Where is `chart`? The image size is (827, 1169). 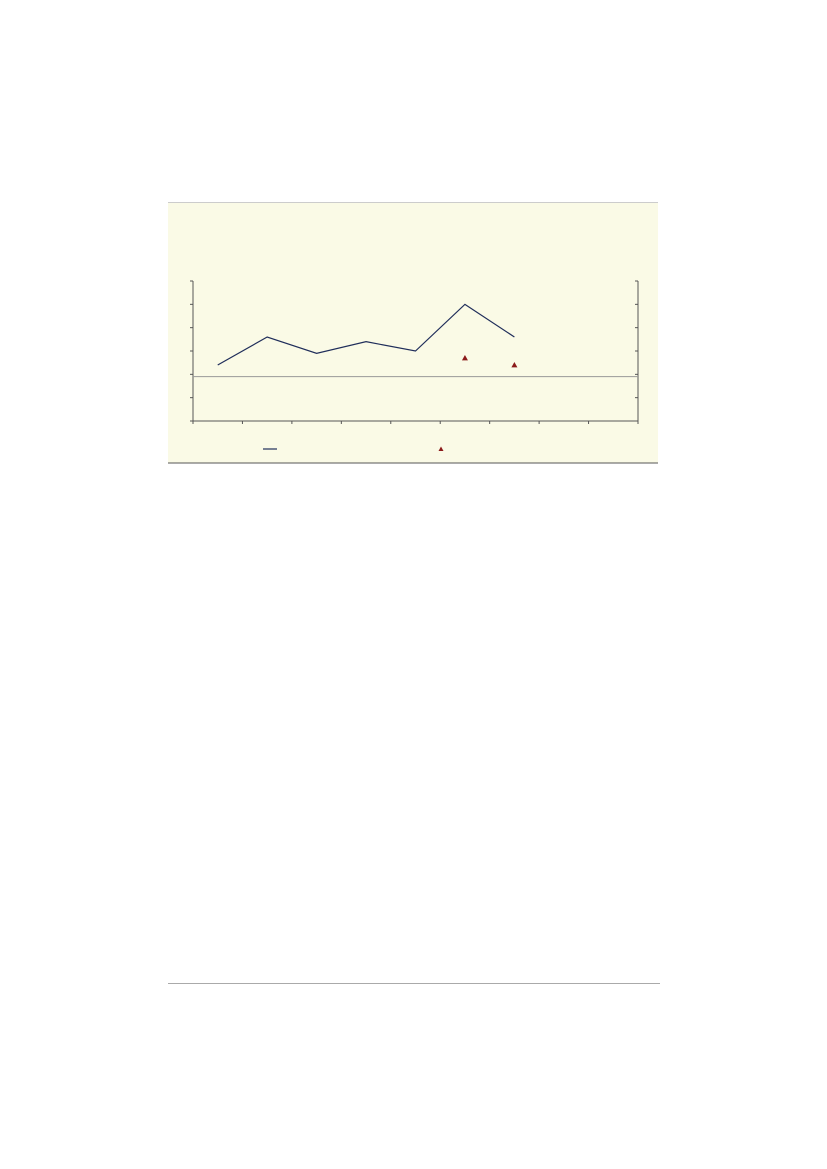 chart is located at coordinates (414, 365).